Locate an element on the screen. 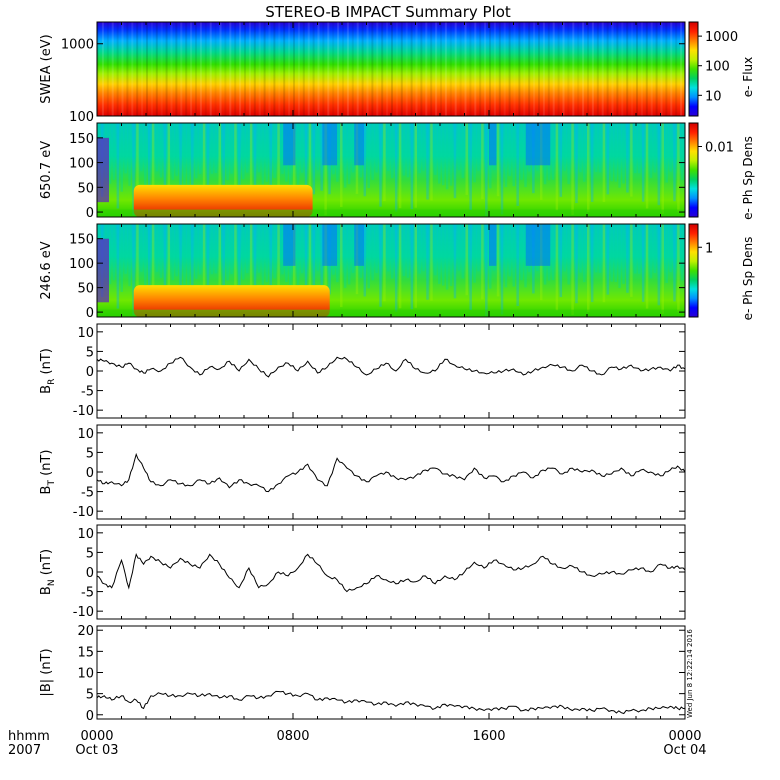 The height and width of the screenshot is (780, 780). y-tick-label: 100 is located at coordinates (81, 164).